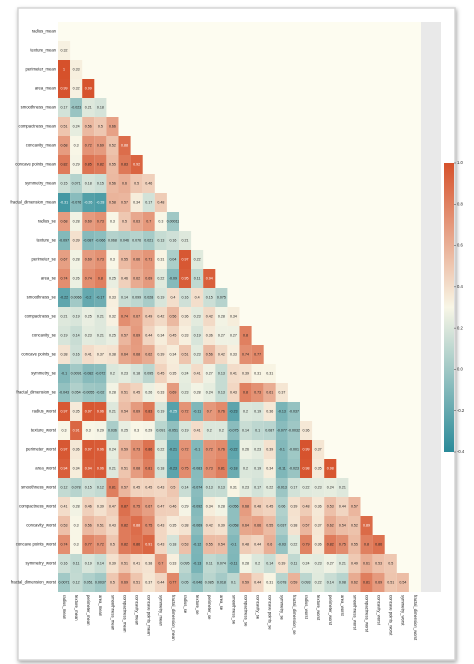  Describe the element at coordinates (112, 544) in the screenshot. I see `cell-label: 0.5` at that location.